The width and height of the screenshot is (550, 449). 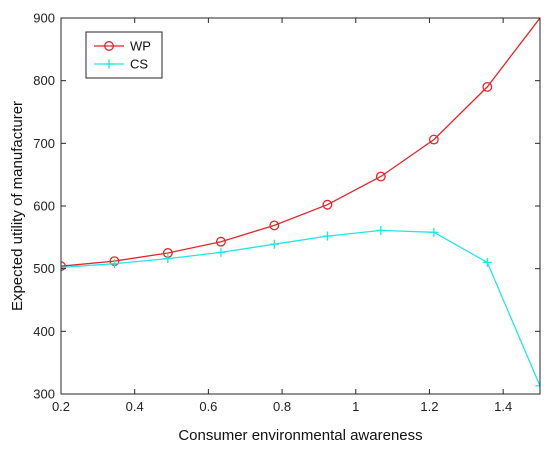 What do you see at coordinates (44, 80) in the screenshot?
I see `y-tick-label: 800` at bounding box center [44, 80].